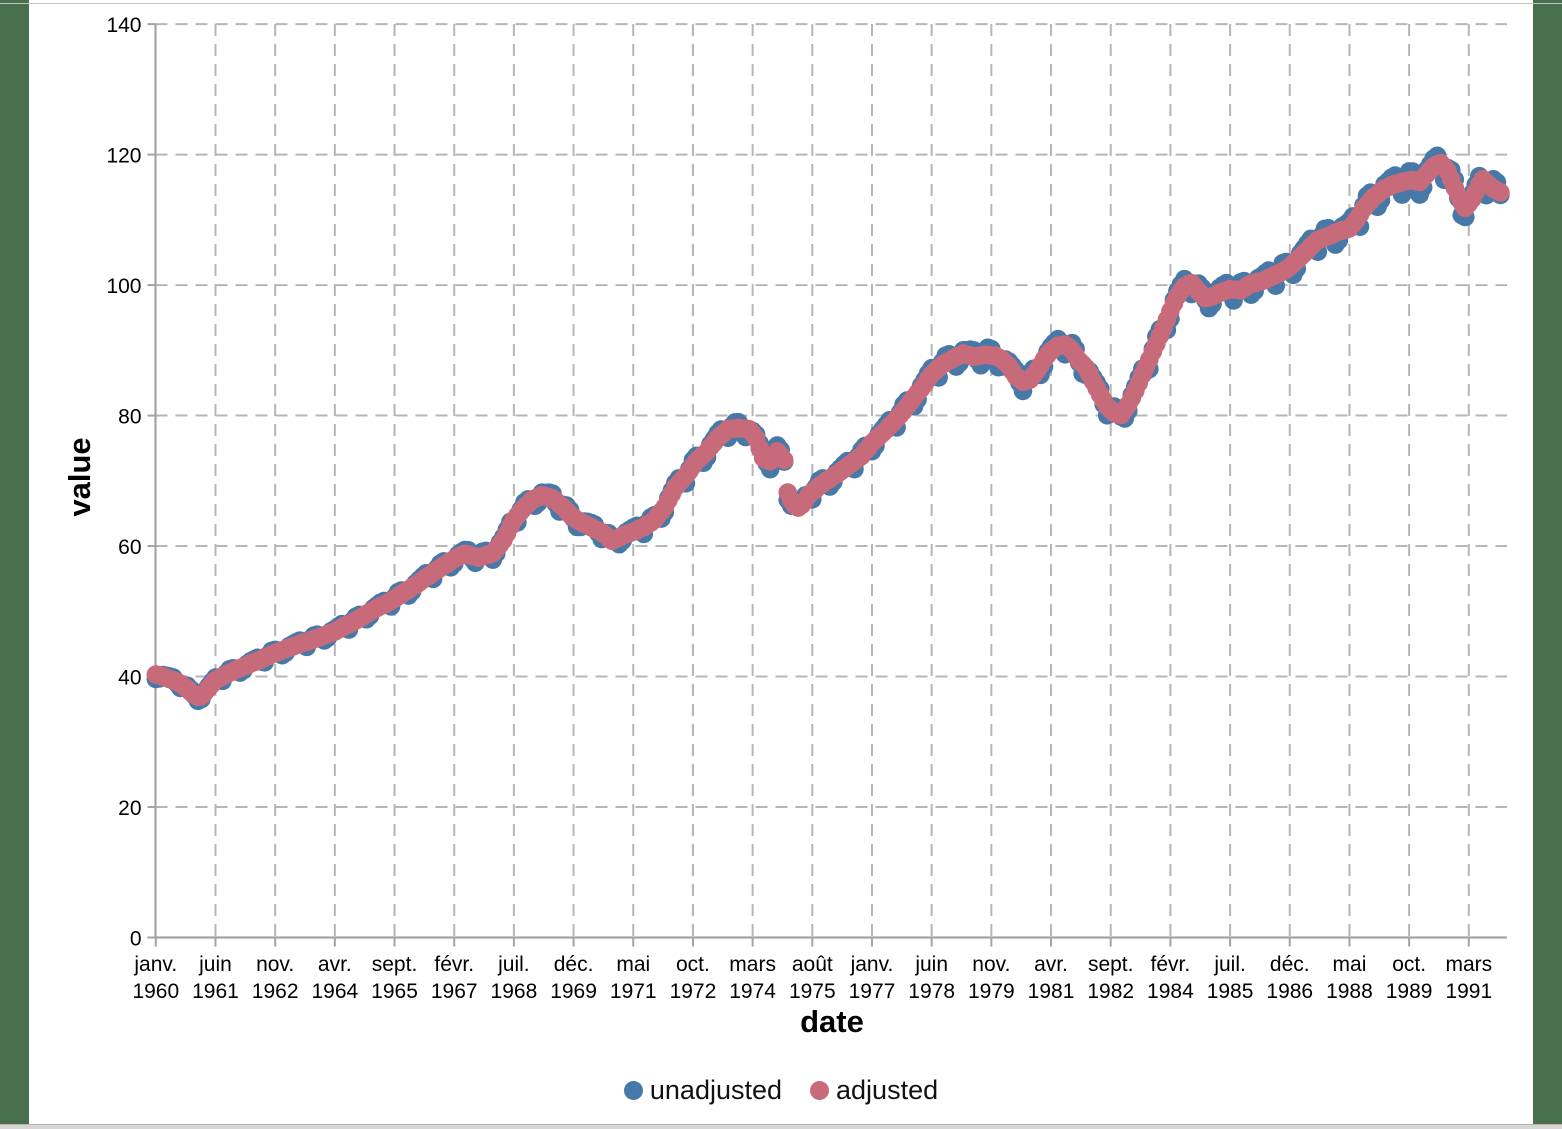 This screenshot has height=1129, width=1562. What do you see at coordinates (832, 1021) in the screenshot?
I see `x-axis-title: date` at bounding box center [832, 1021].